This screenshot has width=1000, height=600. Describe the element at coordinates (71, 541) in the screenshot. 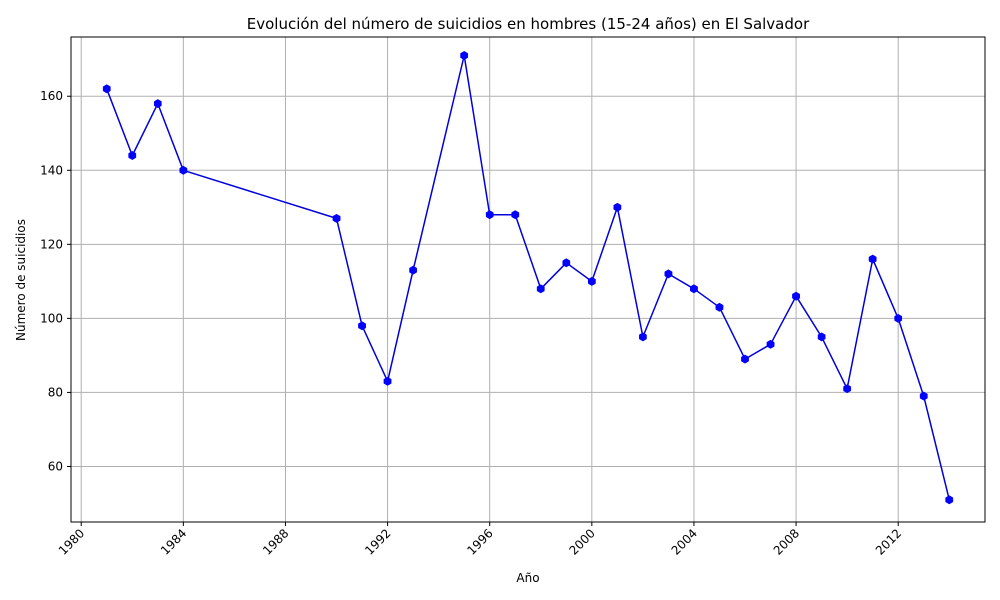

I see `x-tick-label: 1980` at that location.